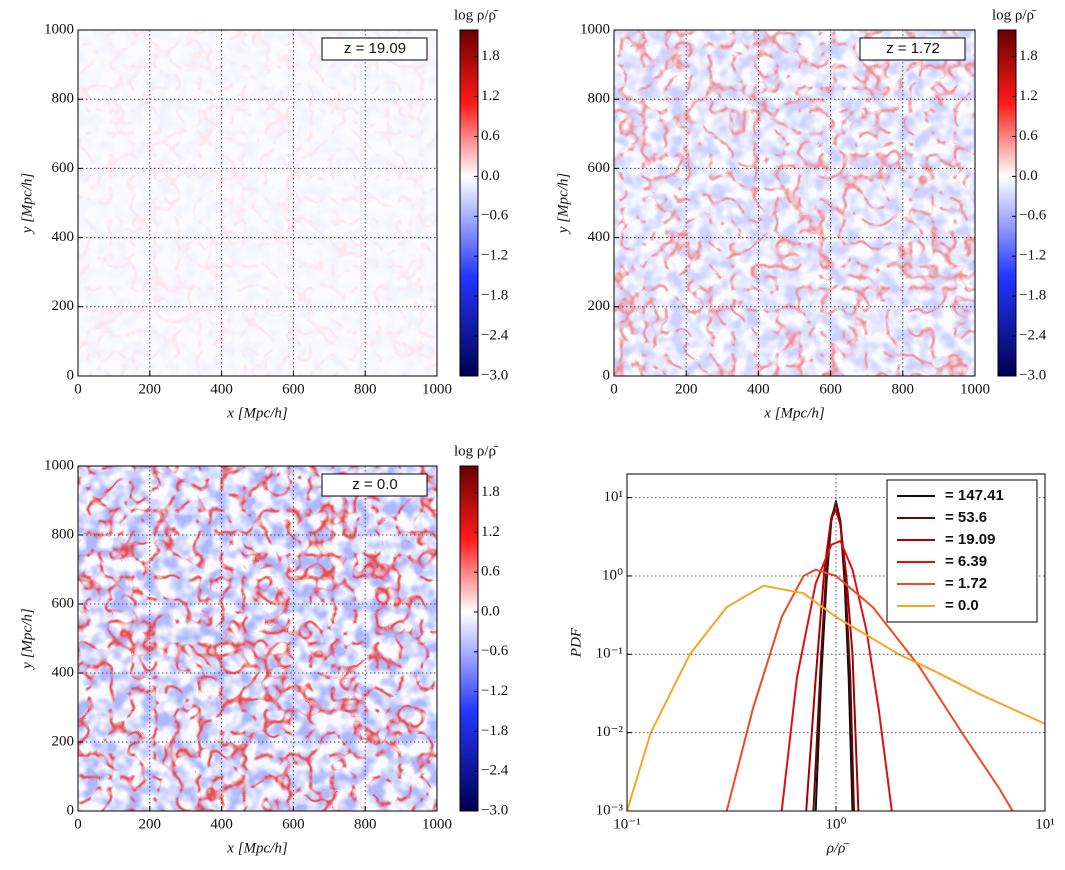  What do you see at coordinates (966, 561) in the screenshot?
I see `legend-label: = 6.39` at bounding box center [966, 561].